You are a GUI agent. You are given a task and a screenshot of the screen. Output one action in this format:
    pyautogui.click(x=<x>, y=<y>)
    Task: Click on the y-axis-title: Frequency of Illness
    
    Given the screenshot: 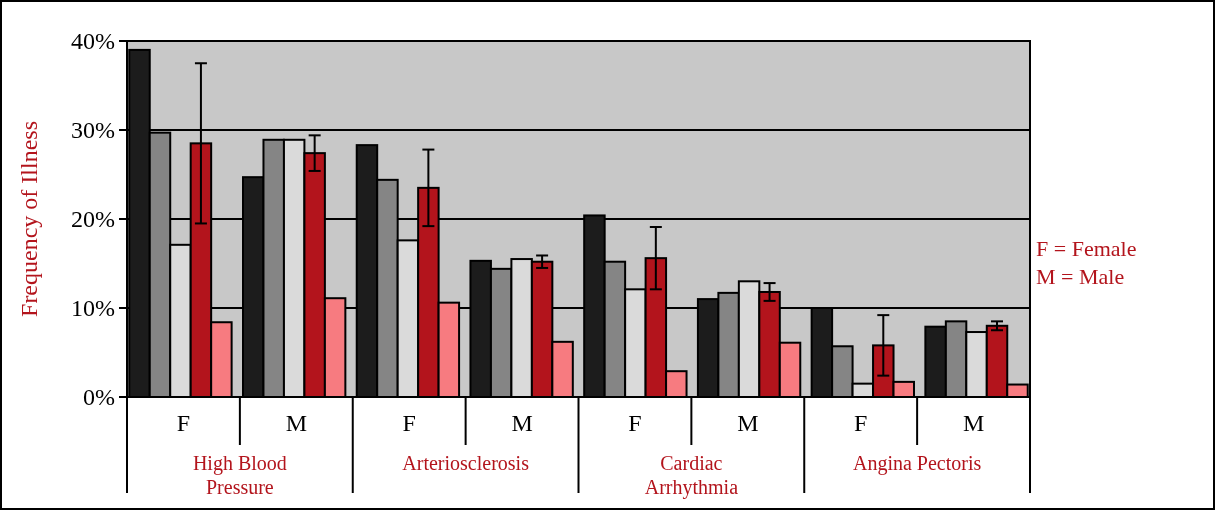 What is the action you would take?
    pyautogui.click(x=29, y=219)
    